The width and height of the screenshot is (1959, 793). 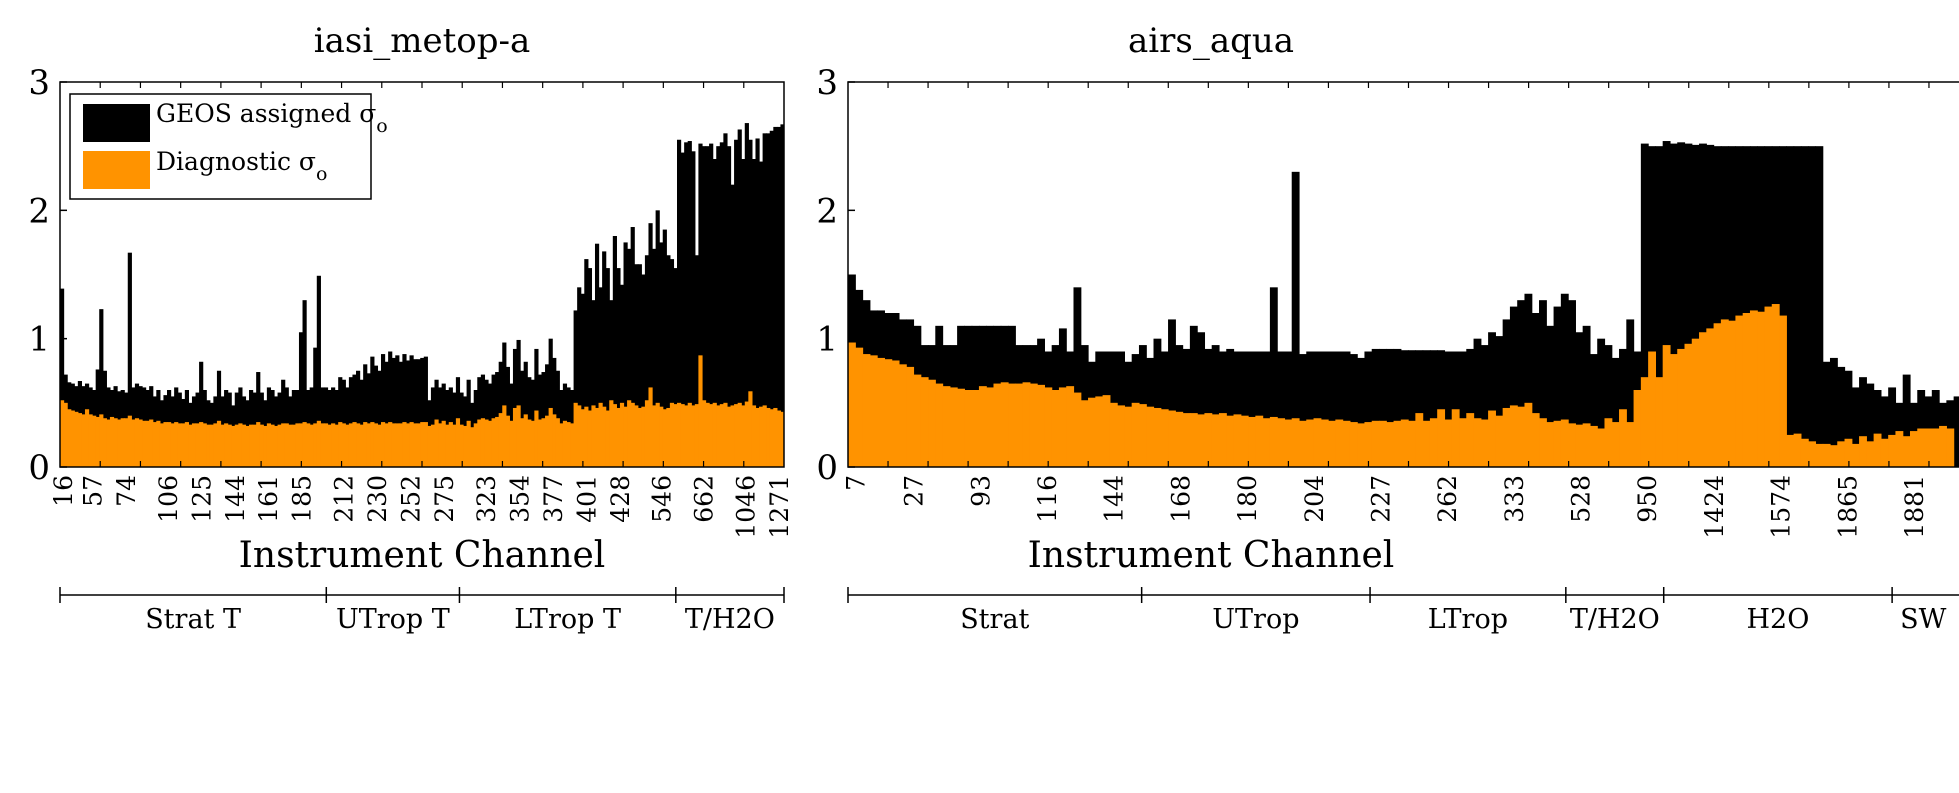 What do you see at coordinates (1255, 619) in the screenshot?
I see `band-label: UTrop` at bounding box center [1255, 619].